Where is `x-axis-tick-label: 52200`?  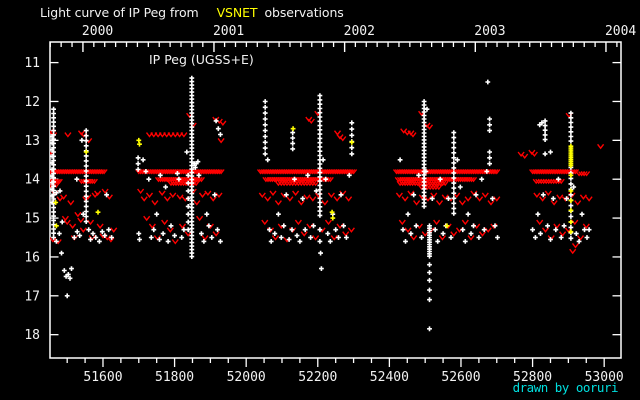 x-axis-tick-label: 52200 is located at coordinates (317, 377).